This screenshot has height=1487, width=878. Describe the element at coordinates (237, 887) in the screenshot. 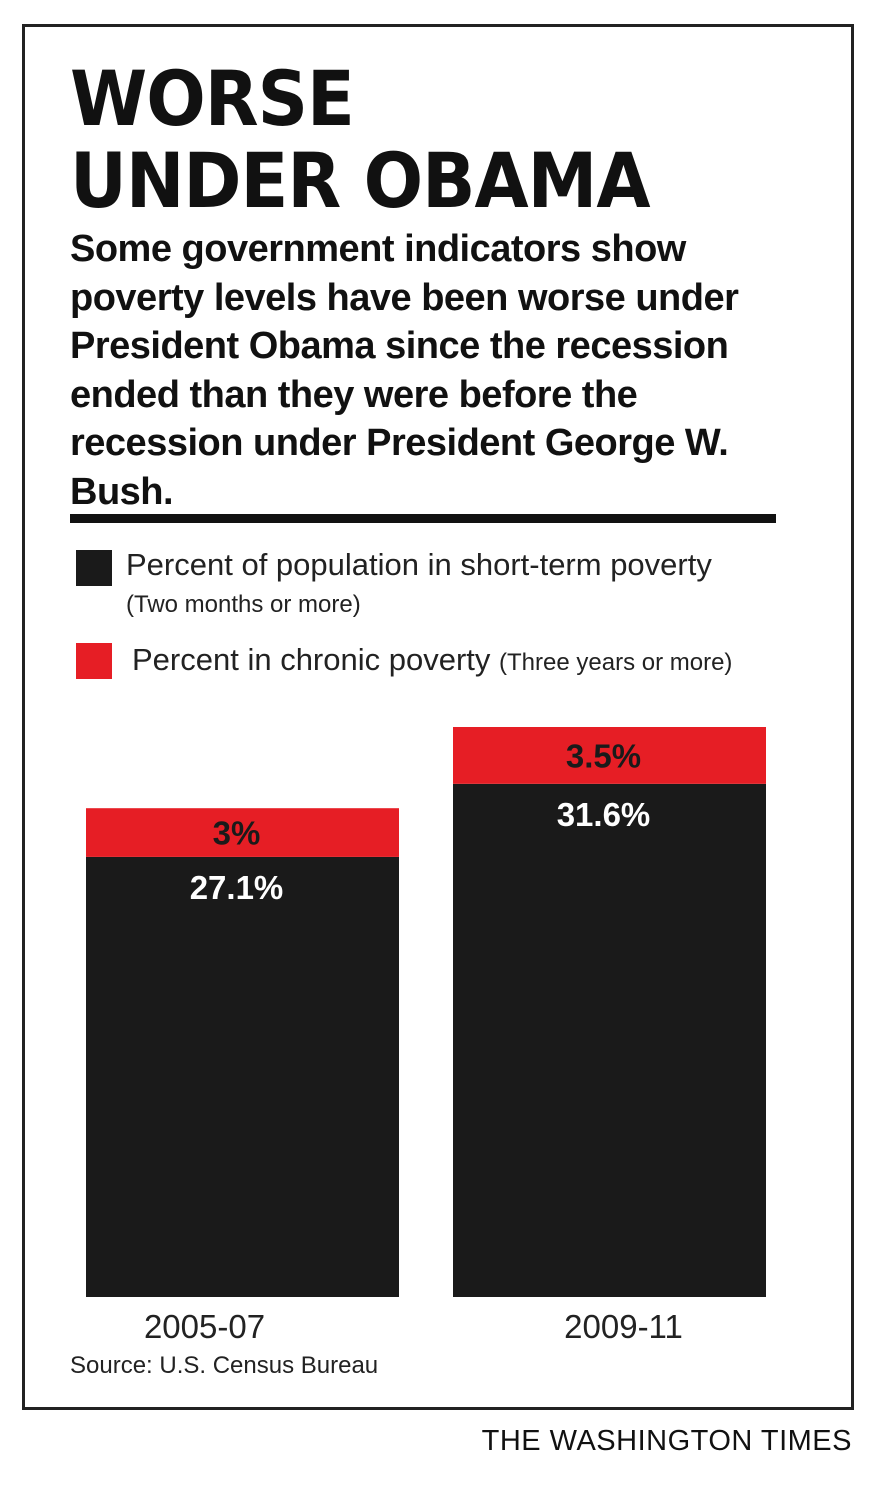

I see `data-label-short-term-2005-07: 27.1%` at that location.